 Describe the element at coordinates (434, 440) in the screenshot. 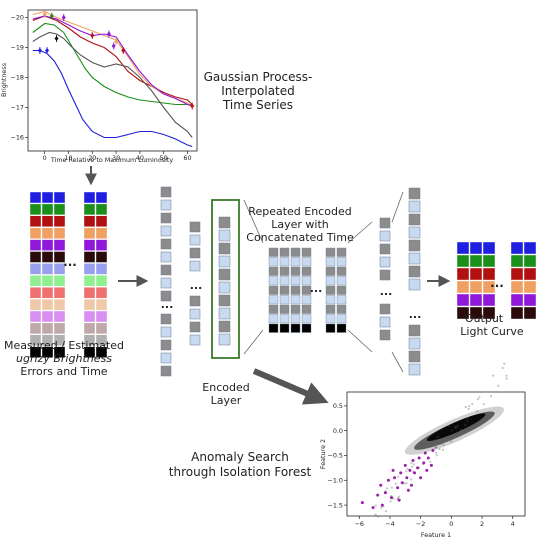

I see `scatter-plot-area` at that location.